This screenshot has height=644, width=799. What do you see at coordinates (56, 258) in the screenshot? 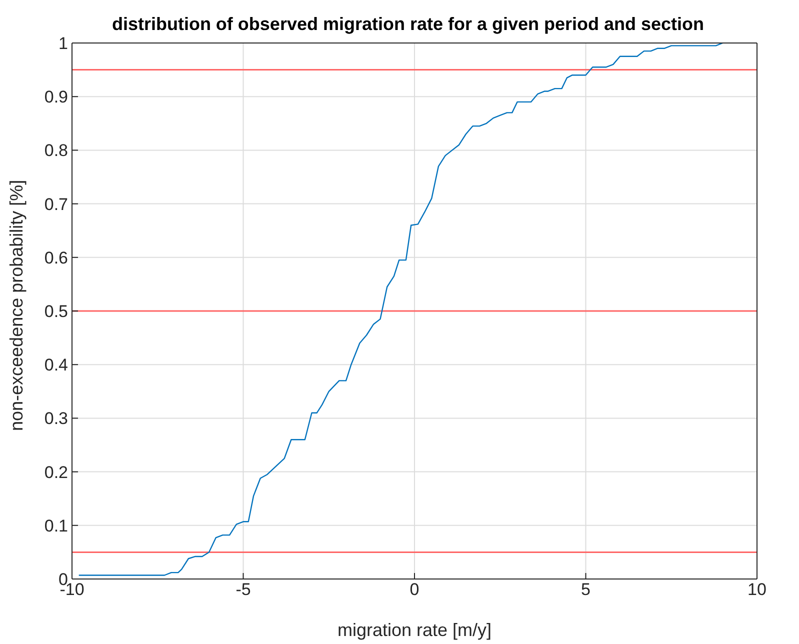
I see `y-tick-label: 0.6` at bounding box center [56, 258].